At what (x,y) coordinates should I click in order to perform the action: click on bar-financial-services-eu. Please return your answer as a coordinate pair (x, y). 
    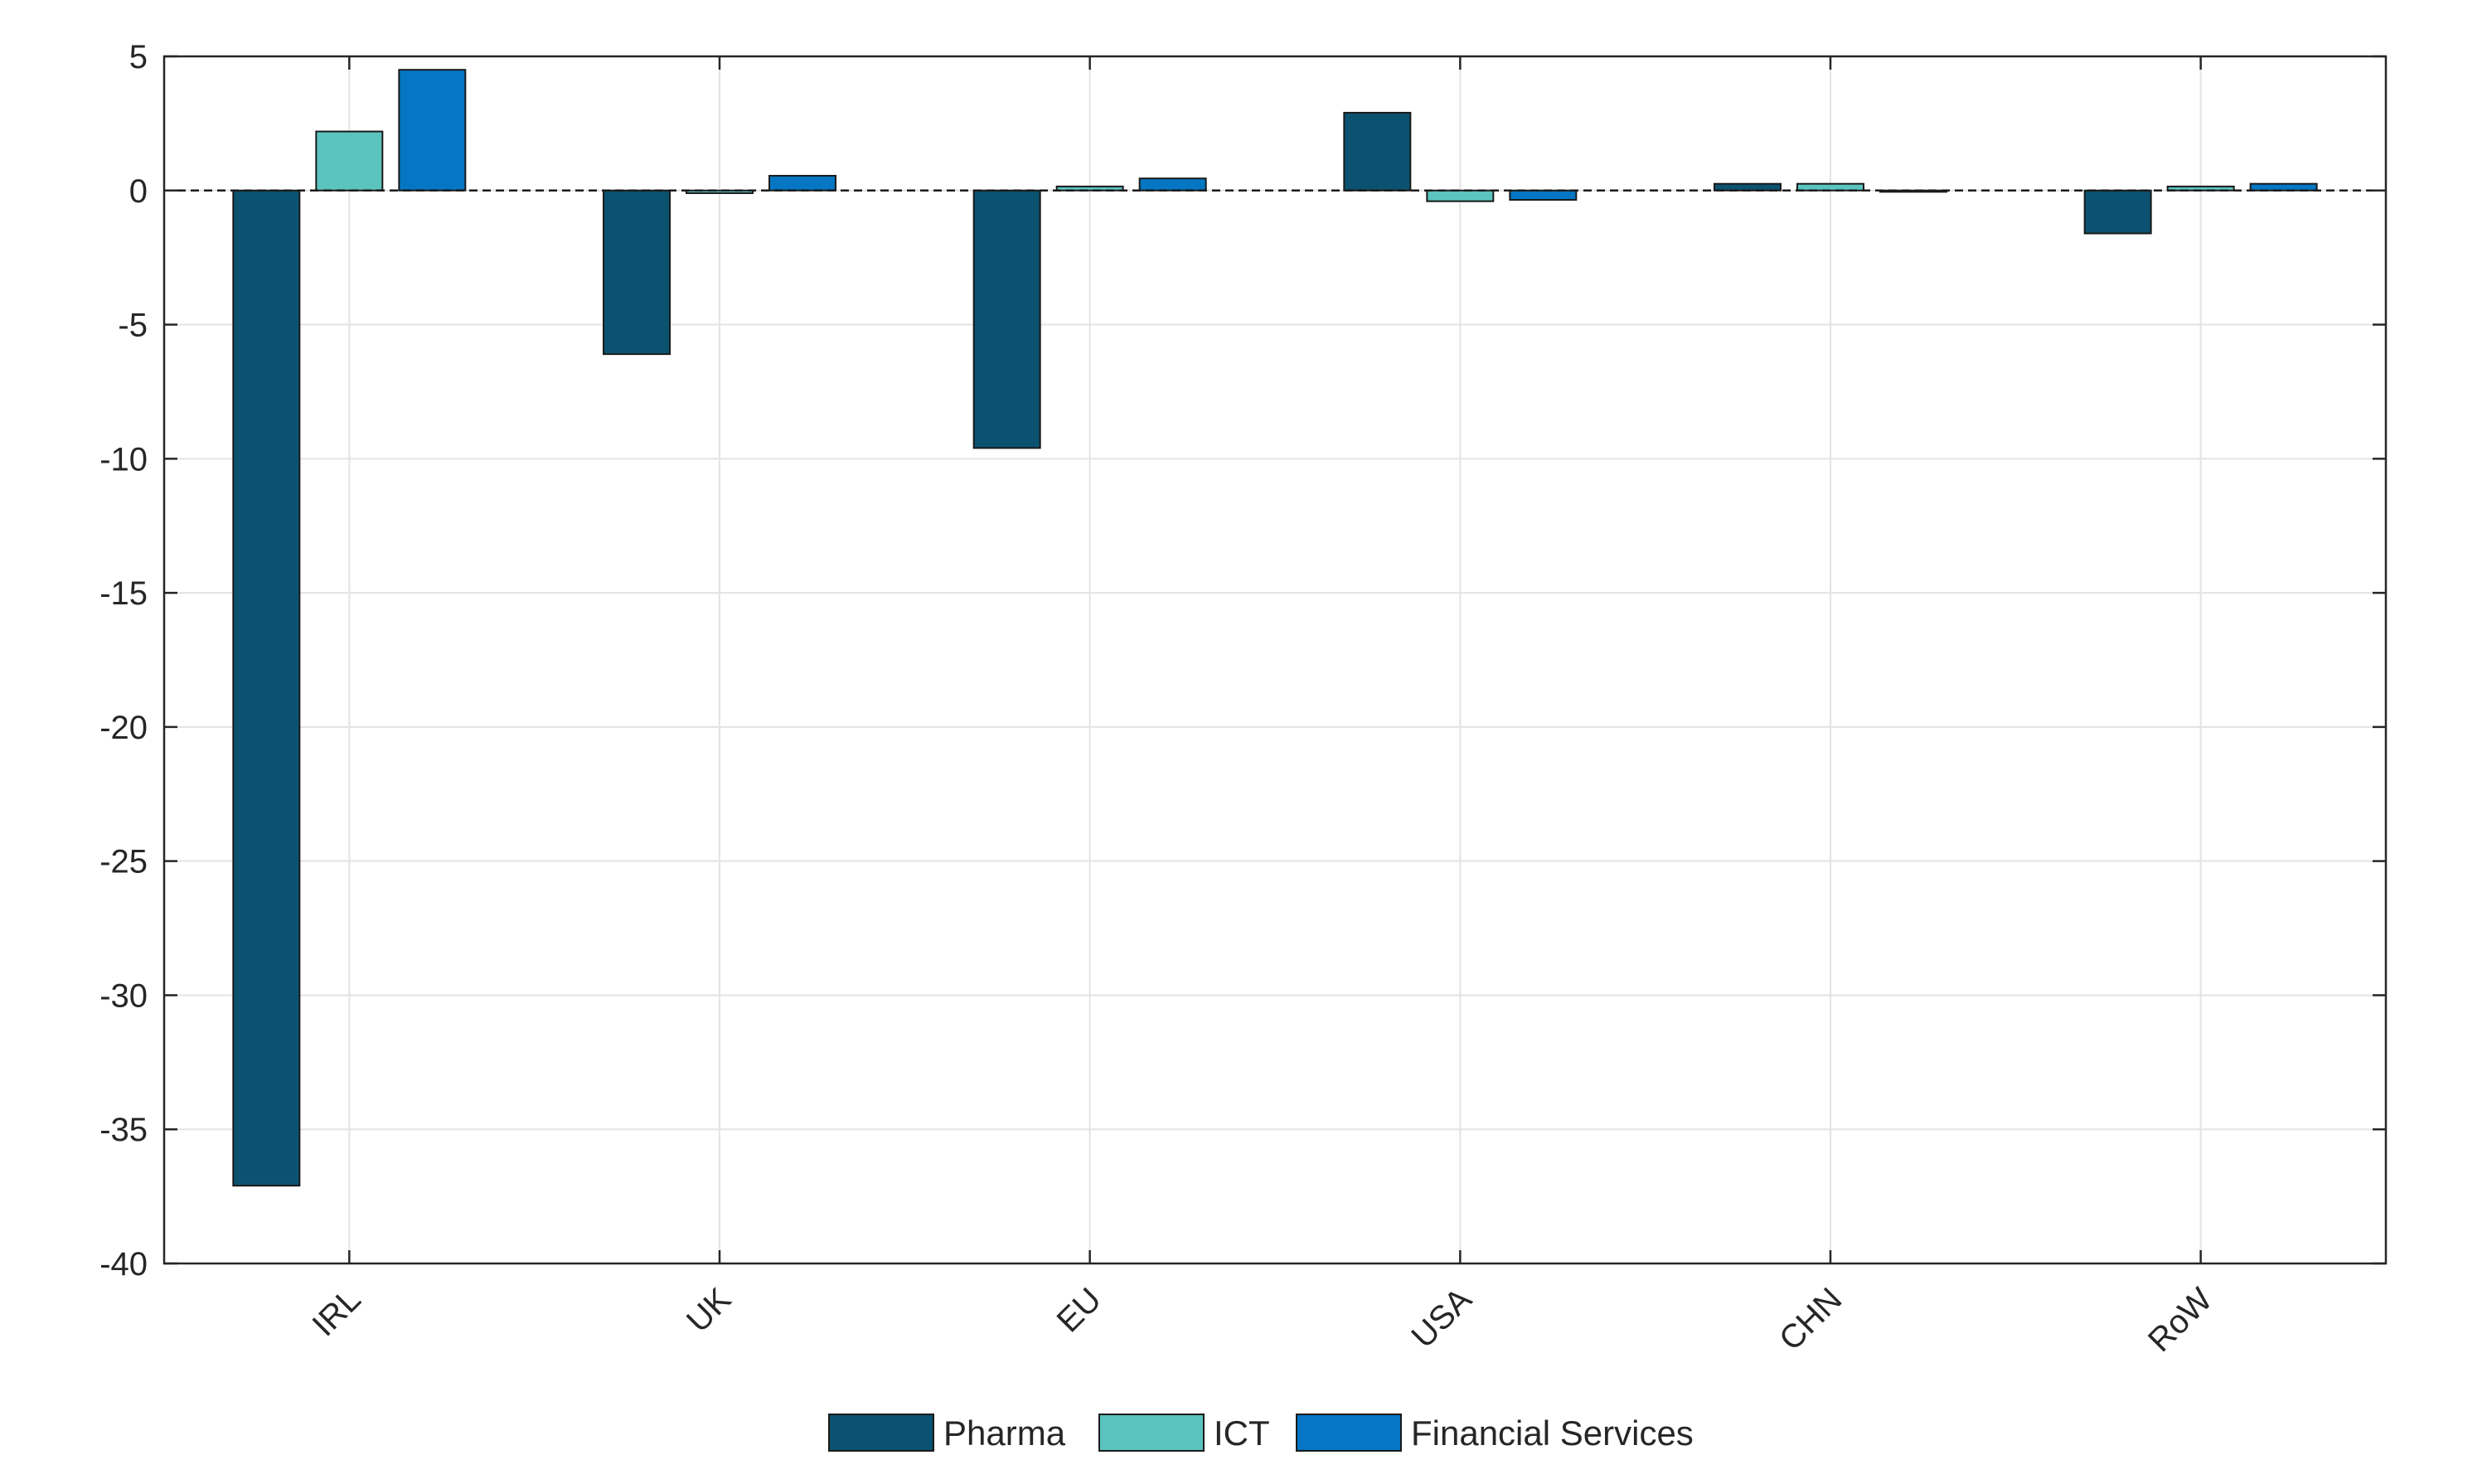
    Looking at the image, I should click on (1172, 185).